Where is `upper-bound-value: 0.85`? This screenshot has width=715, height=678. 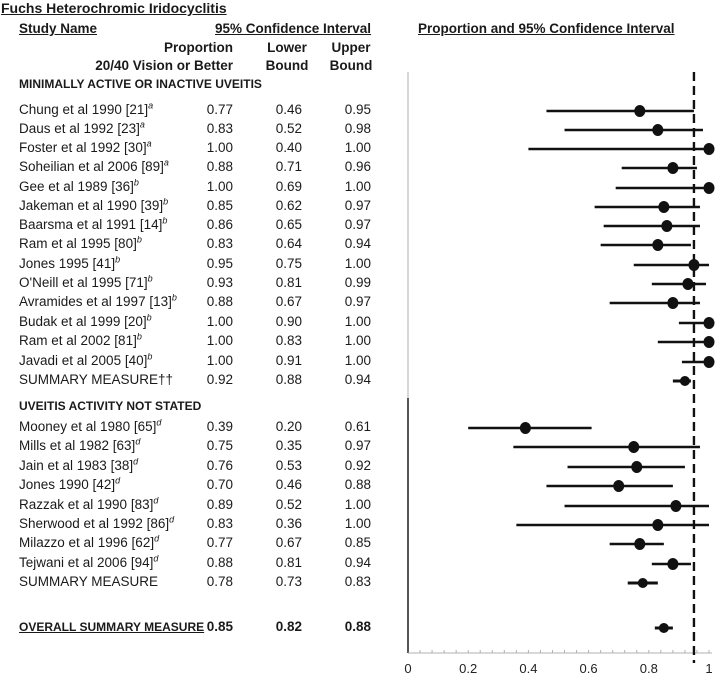 upper-bound-value: 0.85 is located at coordinates (357, 542).